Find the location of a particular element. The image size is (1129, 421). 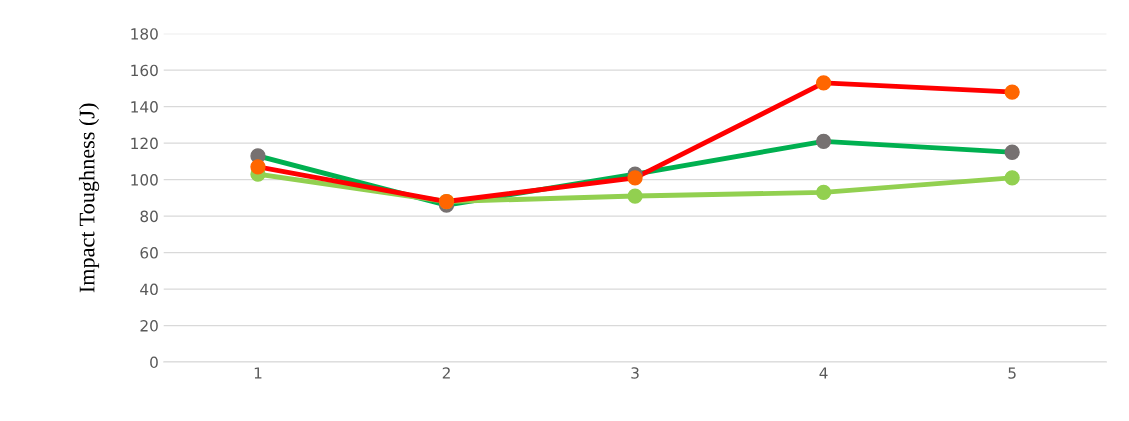

x-tick-label: 4 is located at coordinates (823, 373).